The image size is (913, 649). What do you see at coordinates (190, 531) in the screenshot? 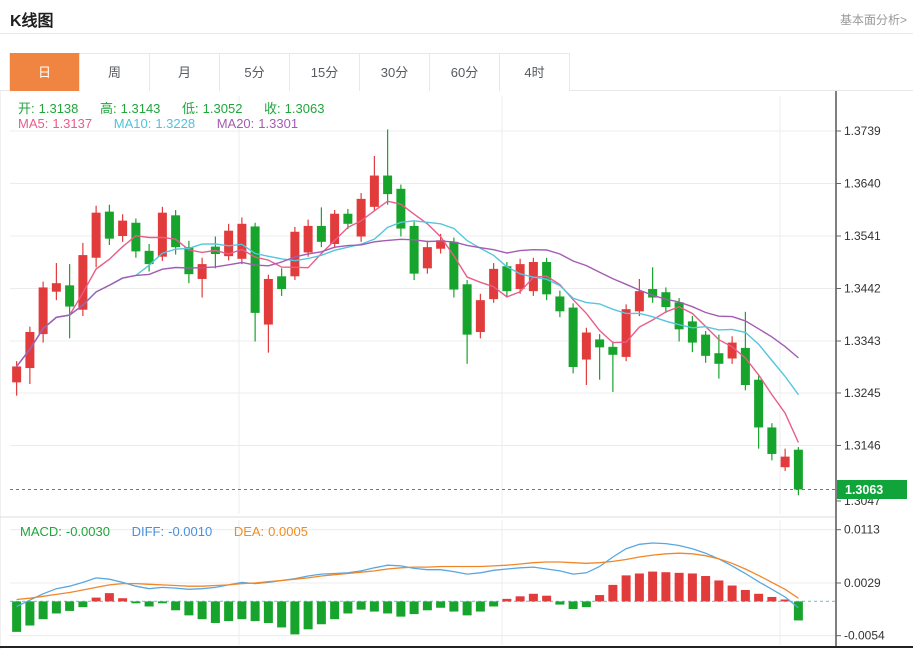
I see `diff-value: -0.0010` at bounding box center [190, 531].